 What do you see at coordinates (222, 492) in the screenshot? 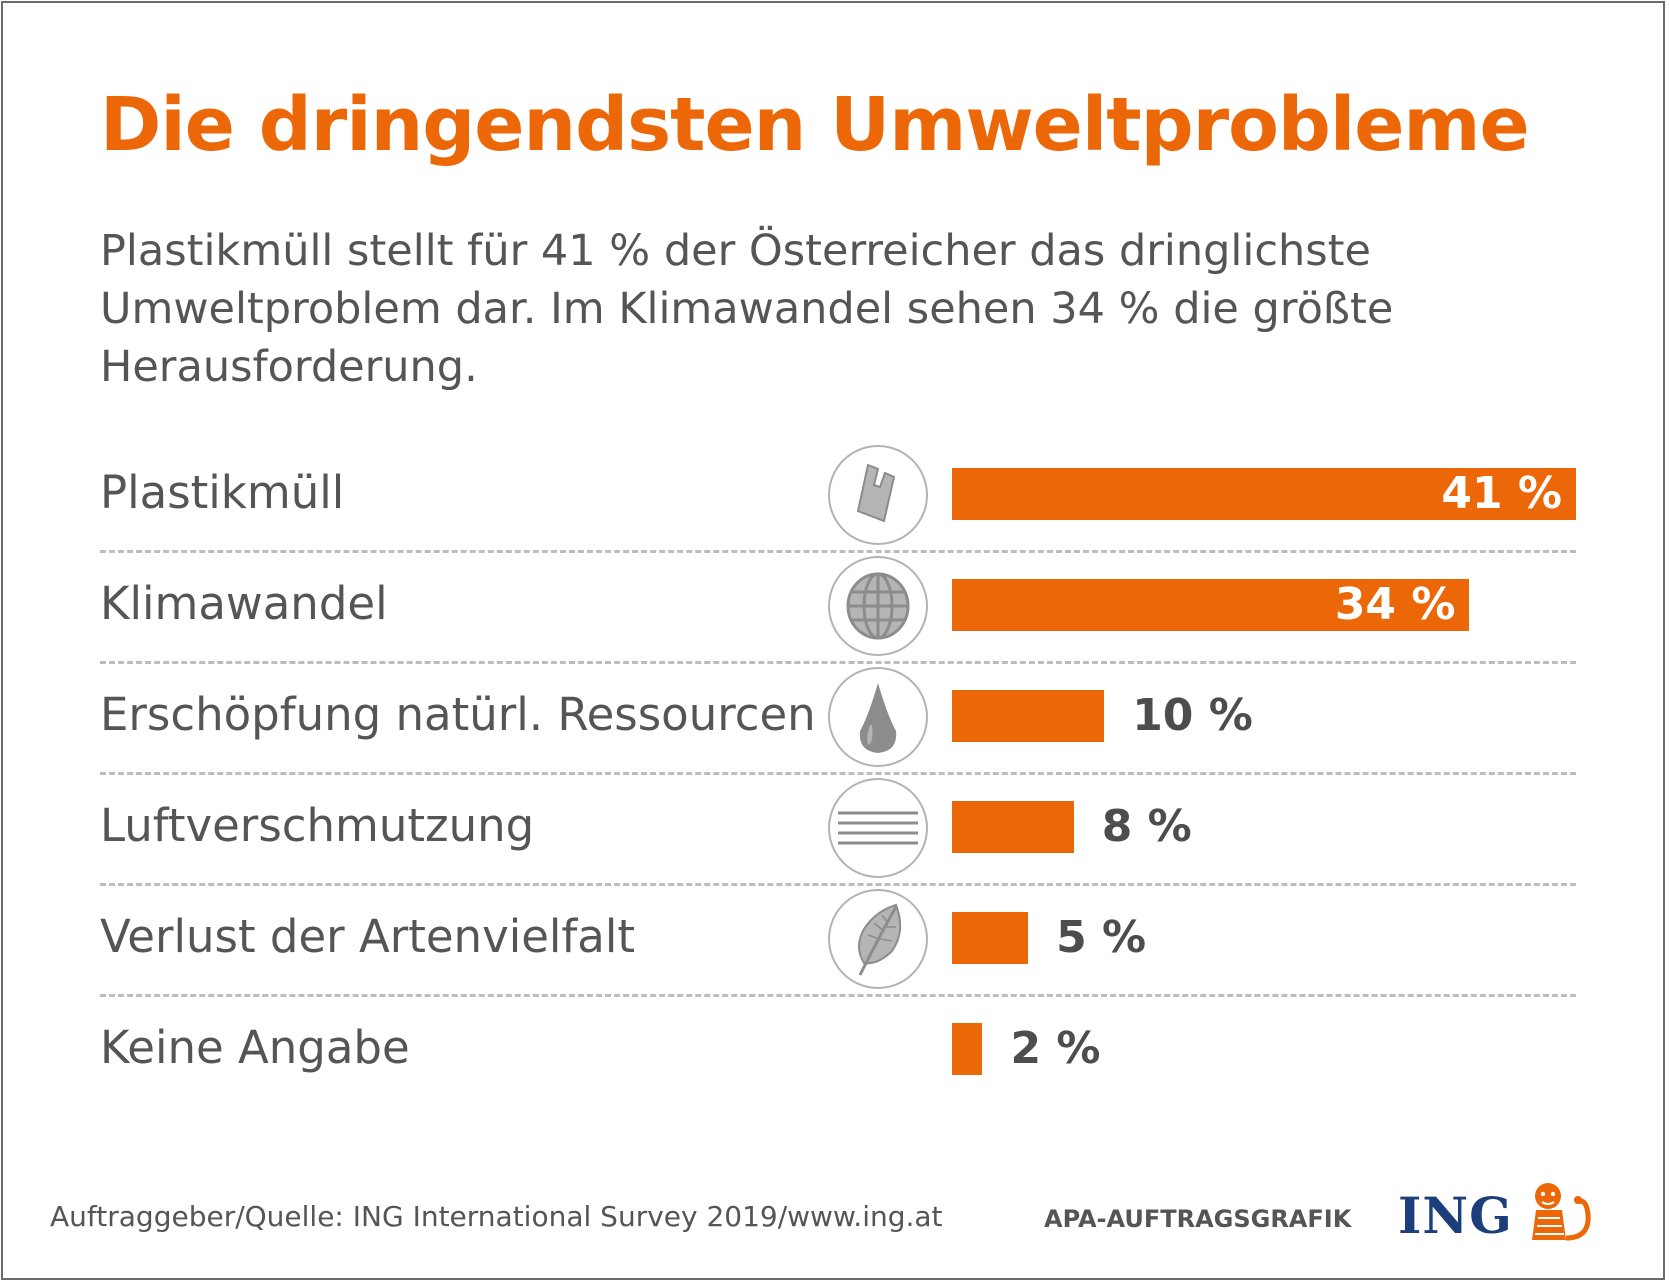
I see `category-label: Plastikmüll` at bounding box center [222, 492].